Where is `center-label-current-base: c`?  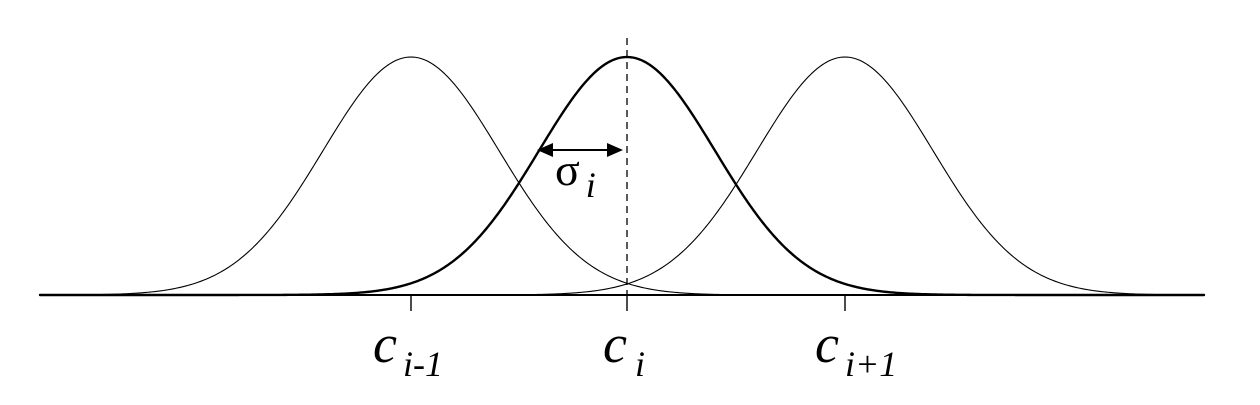 center-label-current-base: c is located at coordinates (615, 344).